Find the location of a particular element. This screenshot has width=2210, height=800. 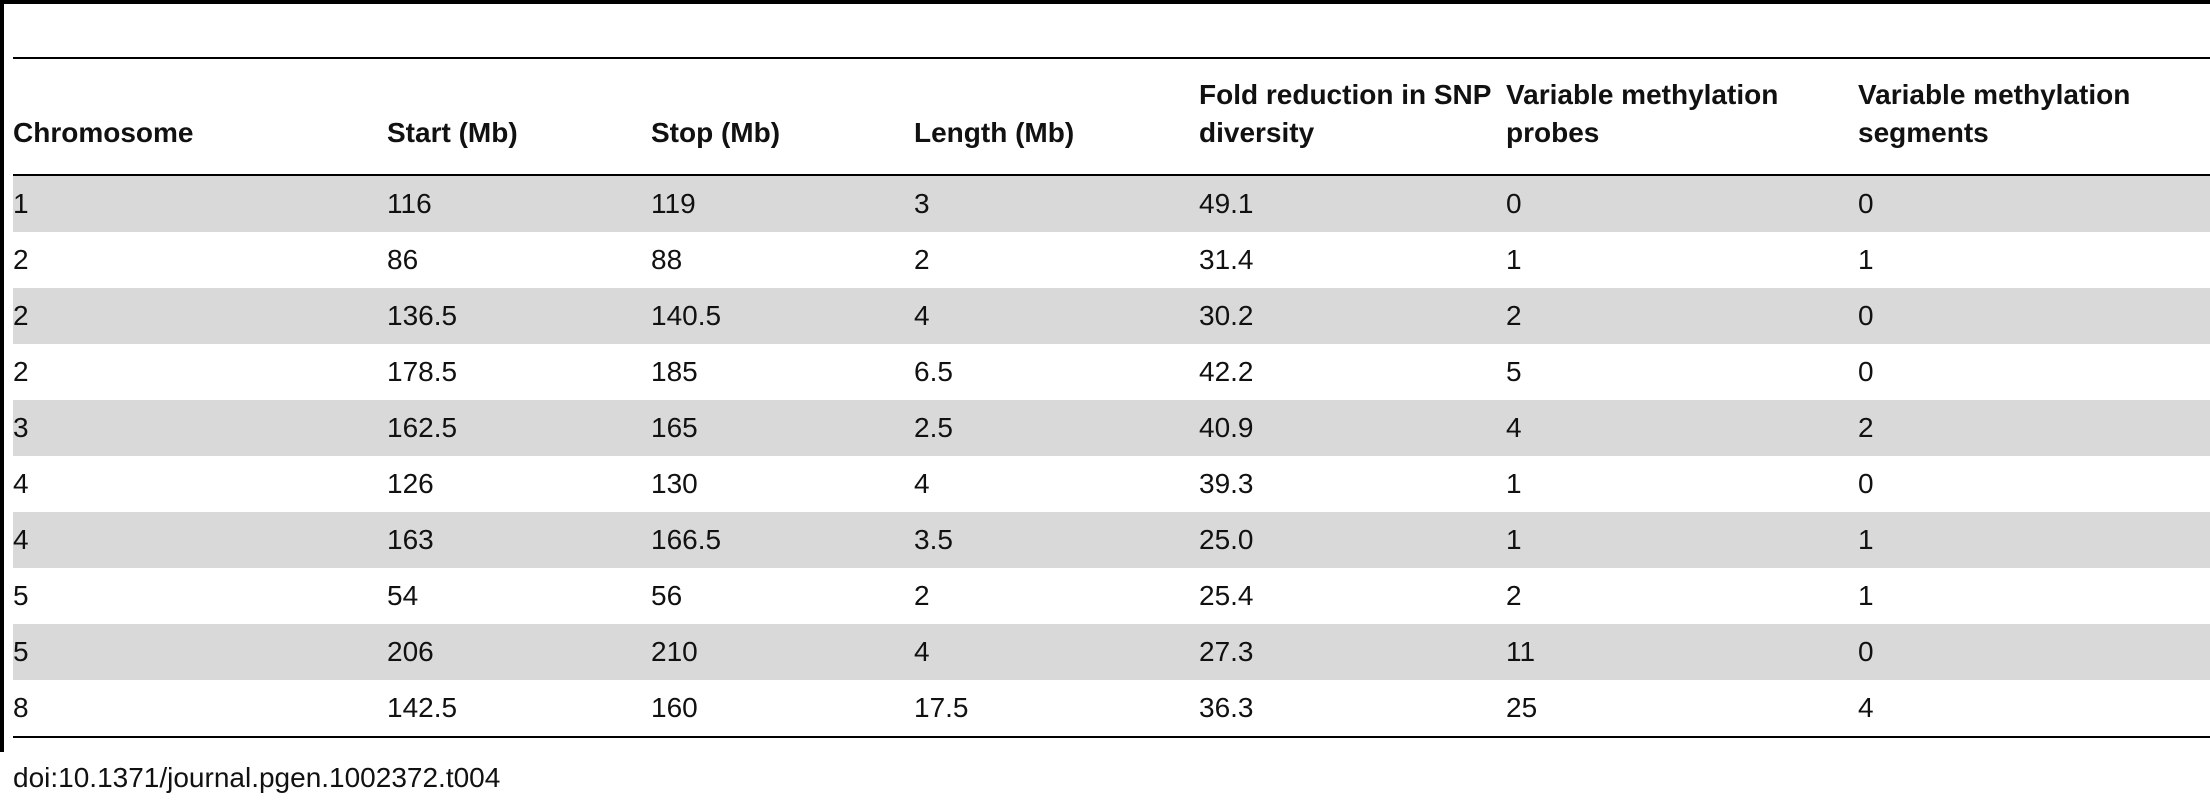

cell-stop: 130 is located at coordinates (674, 483).